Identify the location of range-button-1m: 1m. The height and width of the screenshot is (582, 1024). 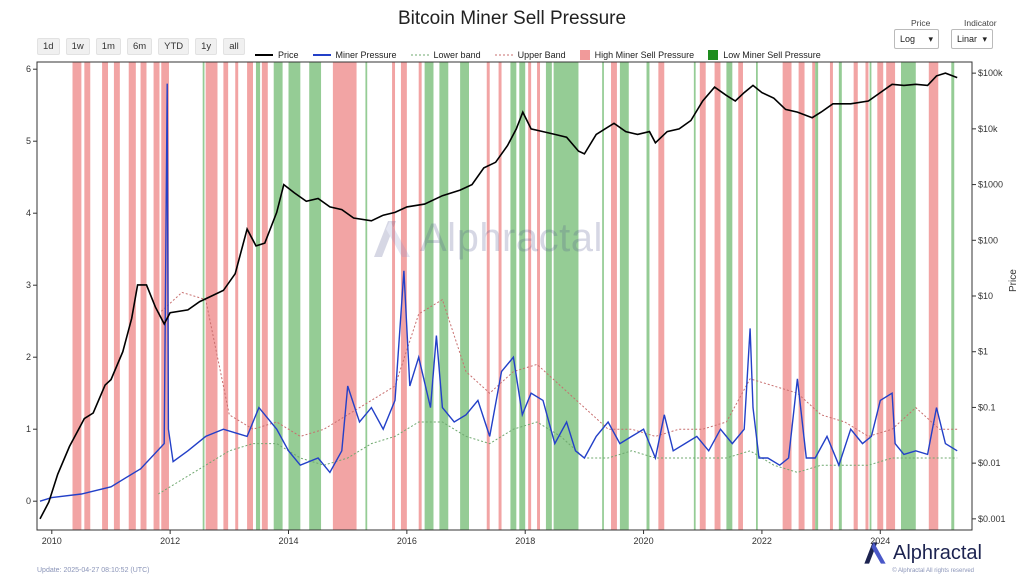
(108, 46).